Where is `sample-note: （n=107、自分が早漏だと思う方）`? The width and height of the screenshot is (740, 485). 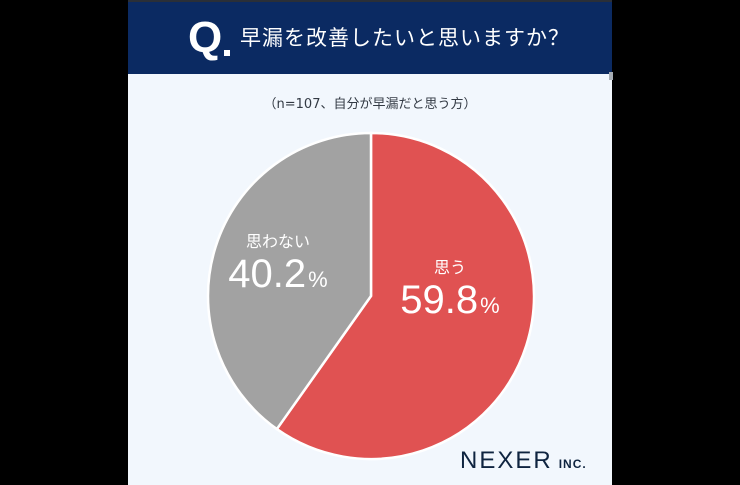 sample-note: （n=107、自分が早漏だと思う方） is located at coordinates (370, 104).